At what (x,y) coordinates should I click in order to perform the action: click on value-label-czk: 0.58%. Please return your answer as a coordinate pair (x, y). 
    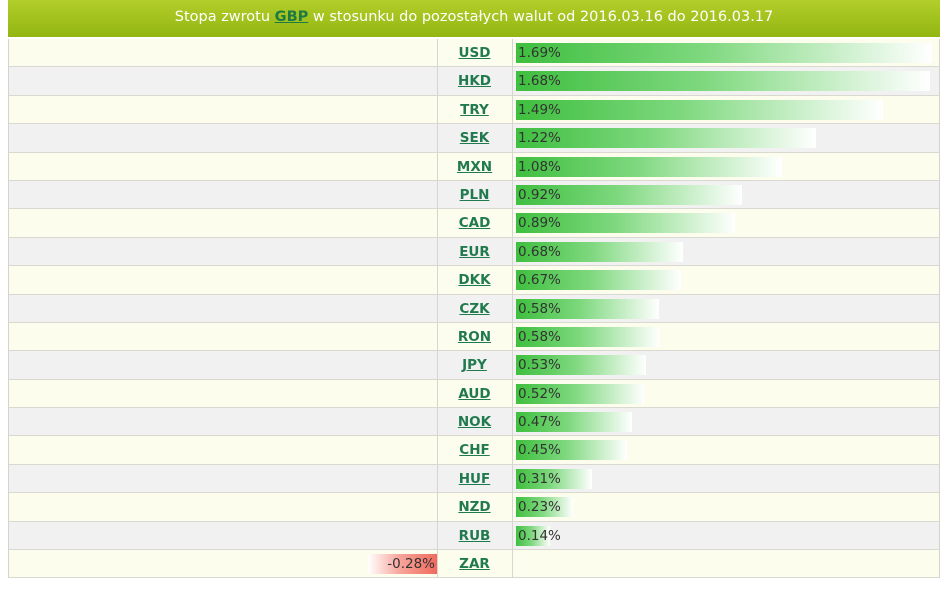
    Looking at the image, I should click on (539, 308).